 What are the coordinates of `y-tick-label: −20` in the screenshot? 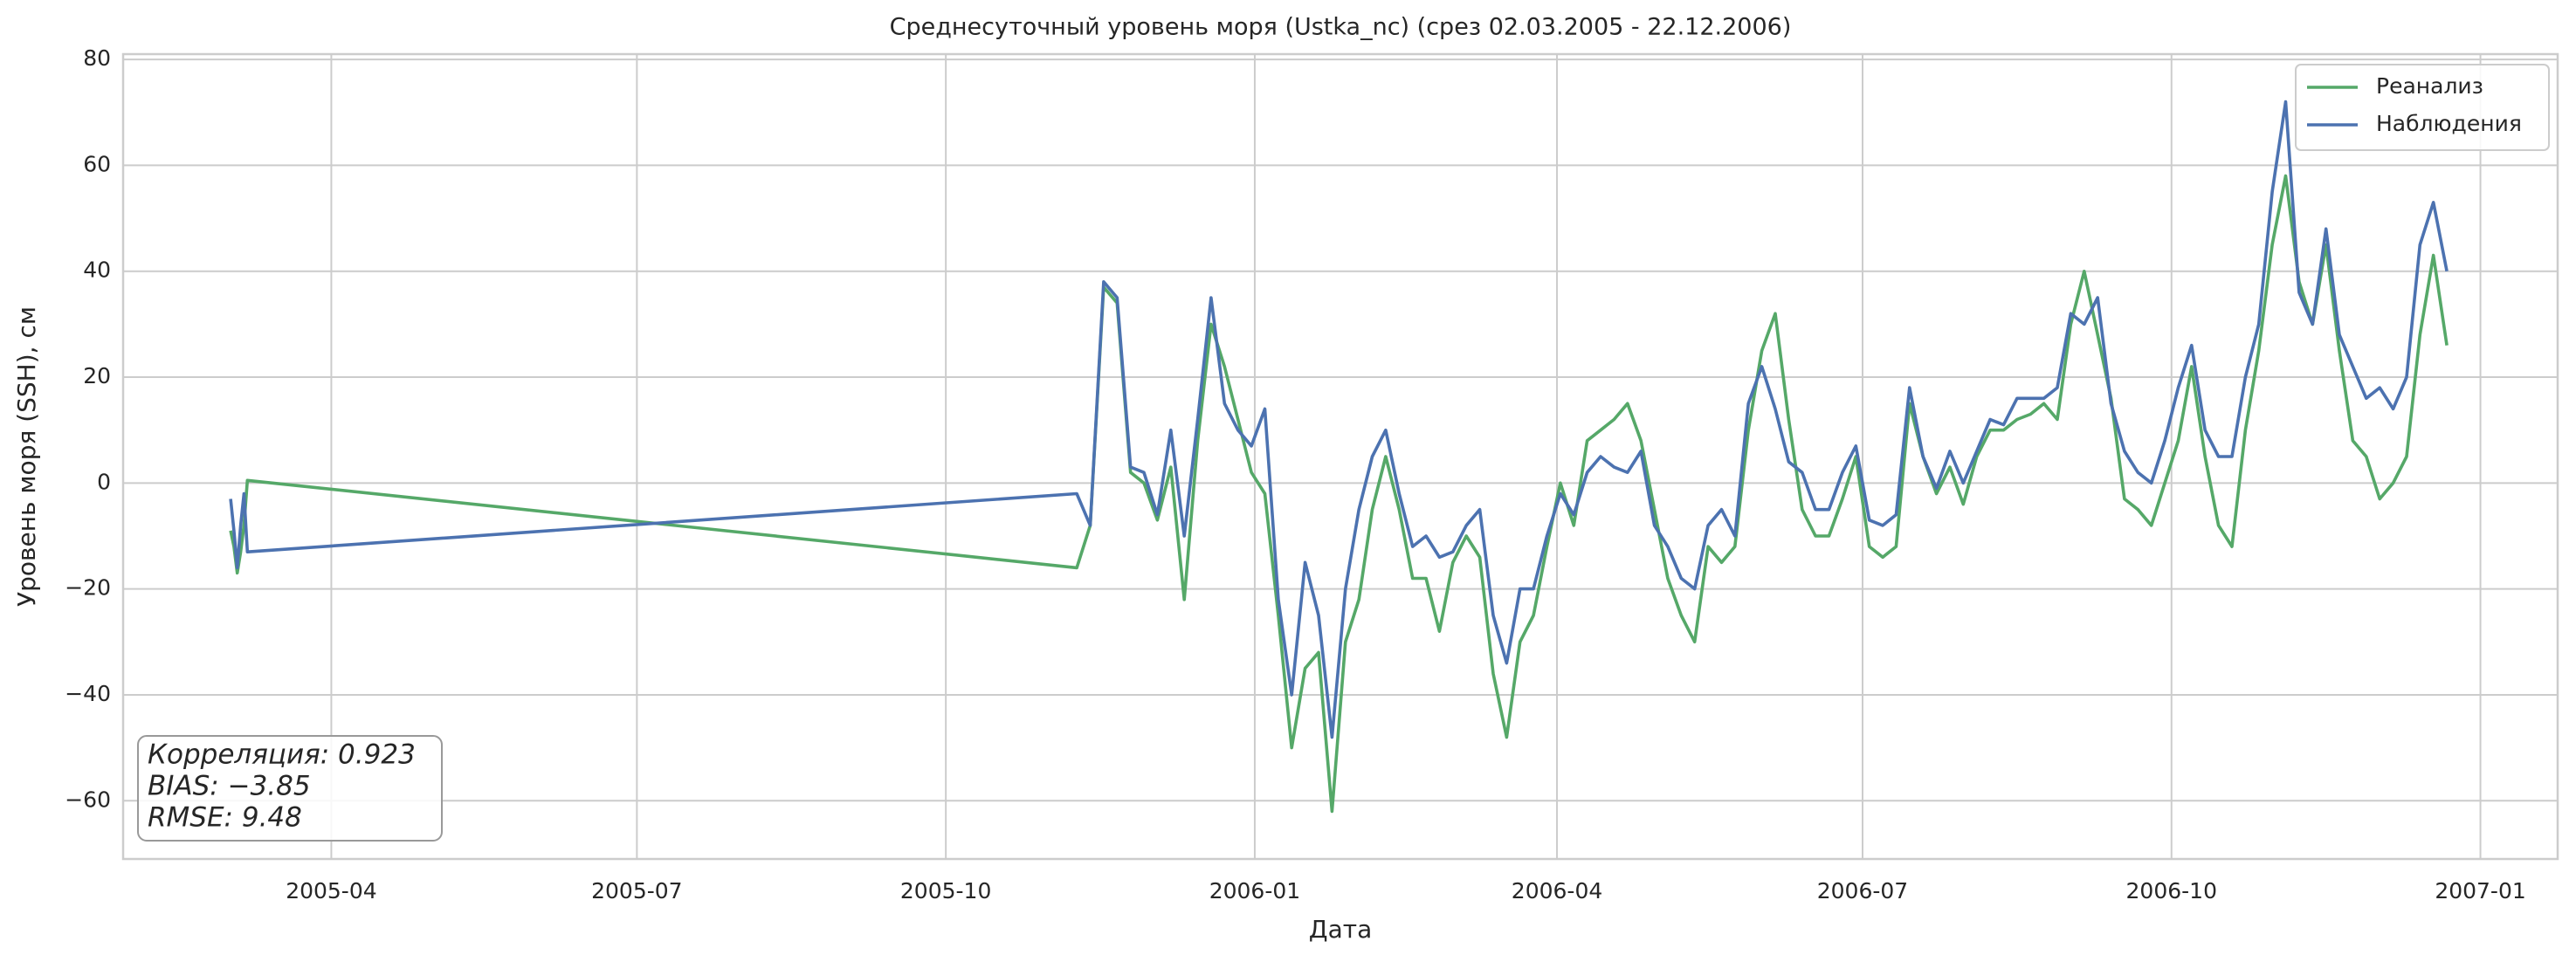 It's located at (88, 588).